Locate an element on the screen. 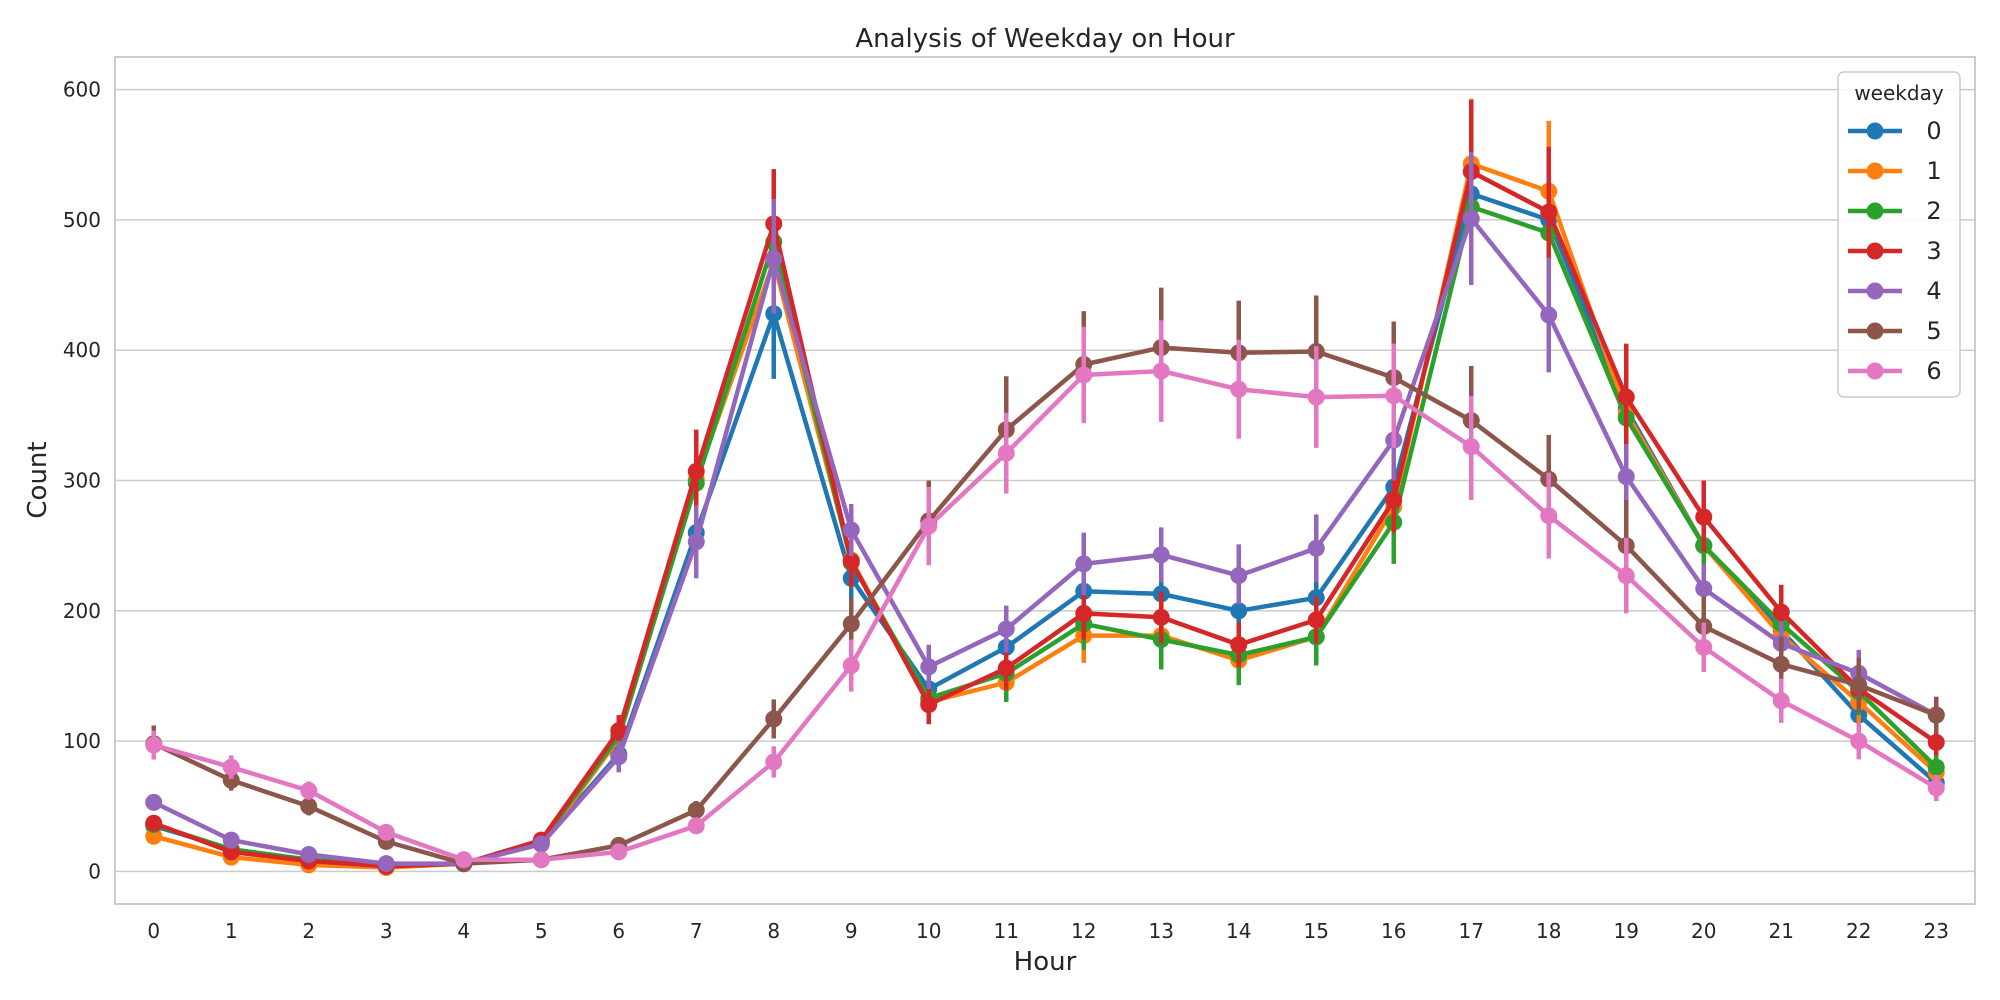  x-tick-label: 3 is located at coordinates (386, 931).